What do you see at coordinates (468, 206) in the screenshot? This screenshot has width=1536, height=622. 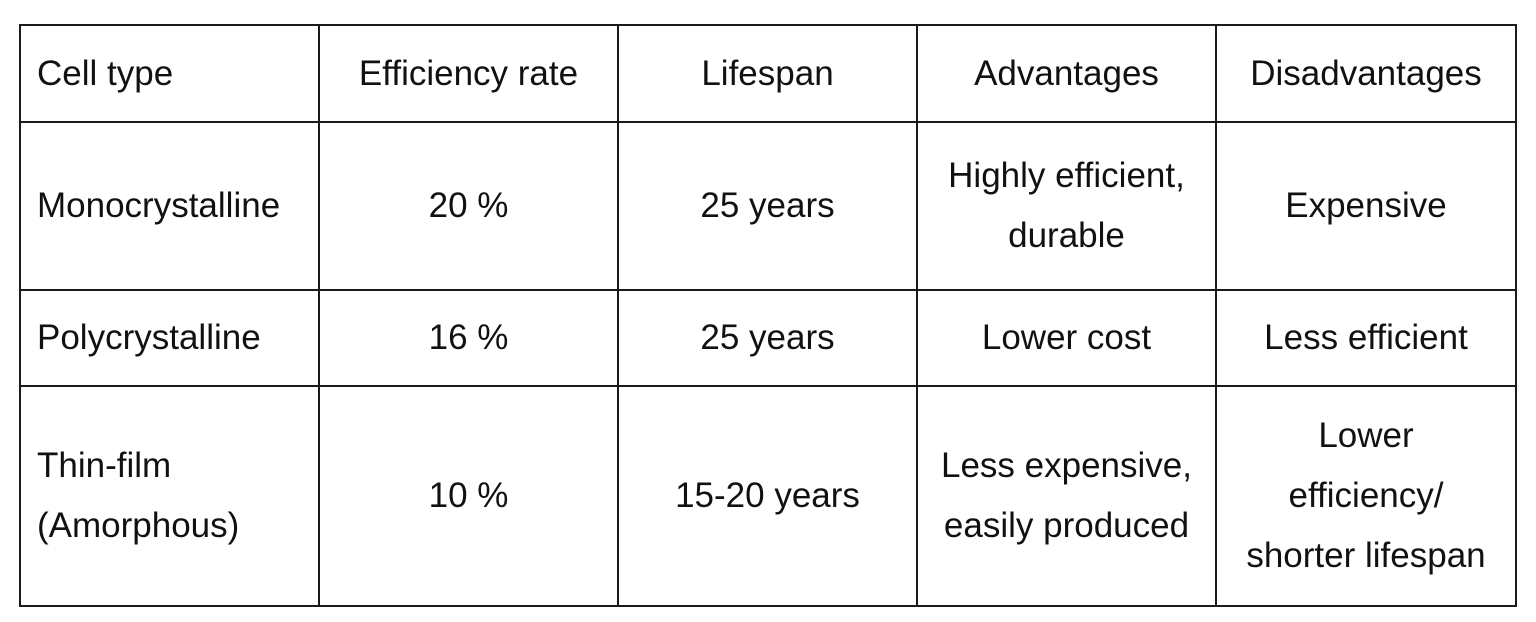 I see `efficiency-cell: 20 %` at bounding box center [468, 206].